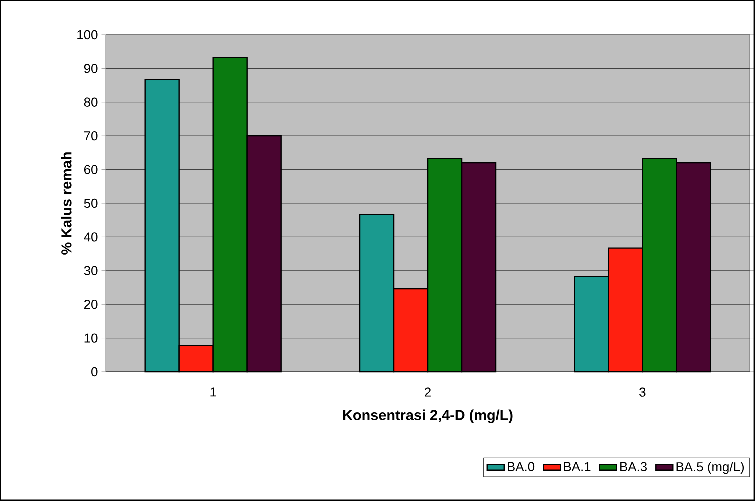  What do you see at coordinates (95, 372) in the screenshot?
I see `y-tick-label: 0` at bounding box center [95, 372].